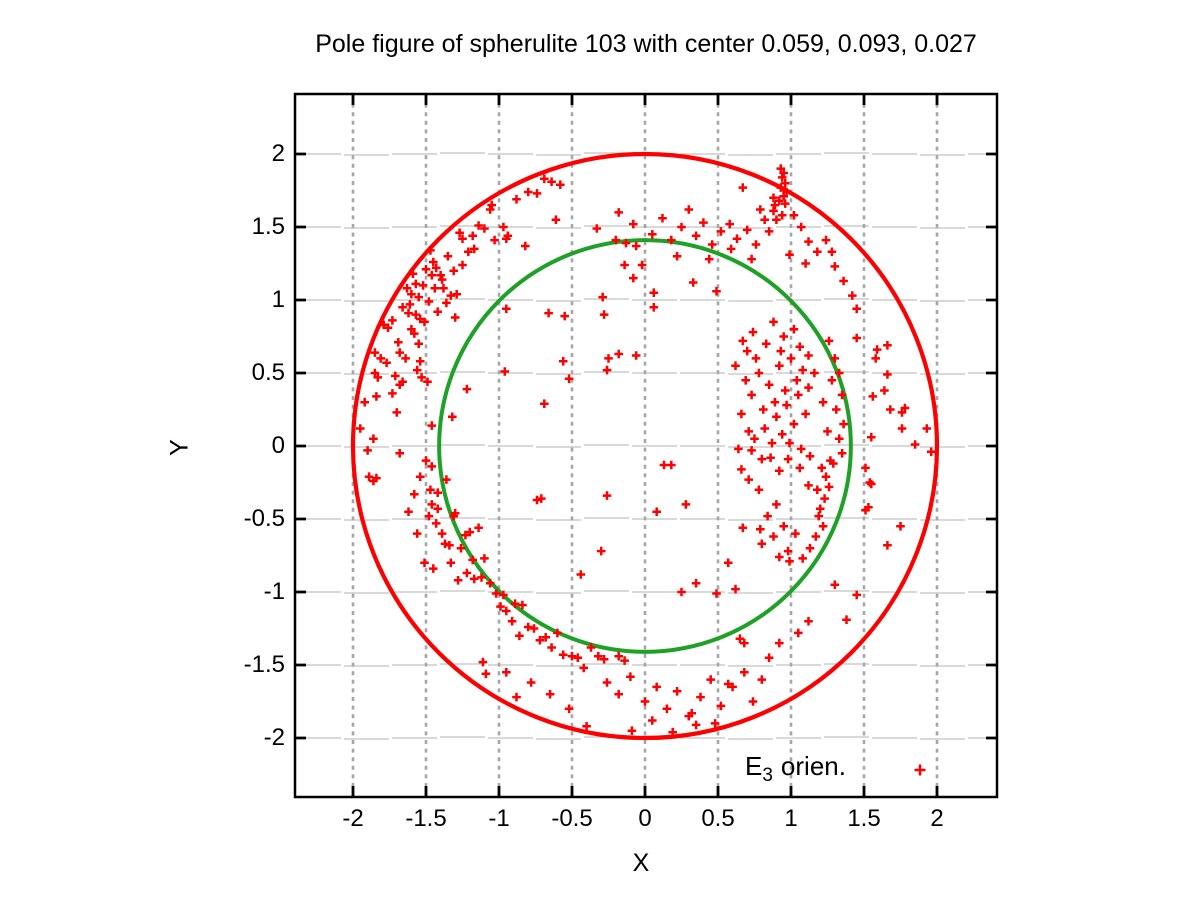 The image size is (1200, 900). What do you see at coordinates (499, 818) in the screenshot?
I see `x-tick-label: -1` at bounding box center [499, 818].